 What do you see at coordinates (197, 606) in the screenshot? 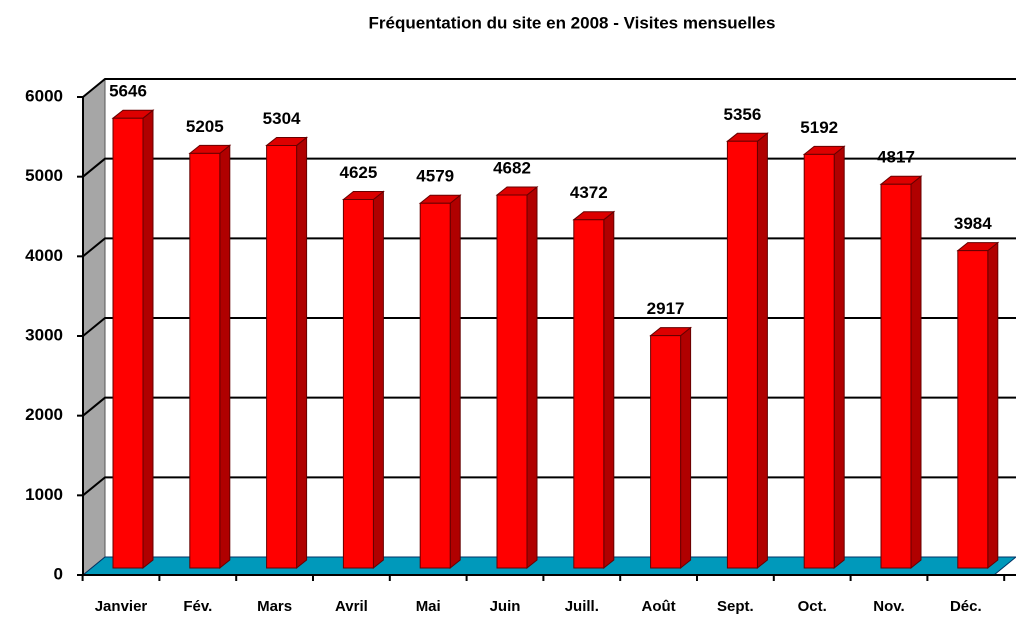
I see `x-tick-label: Fév.` at bounding box center [197, 606].